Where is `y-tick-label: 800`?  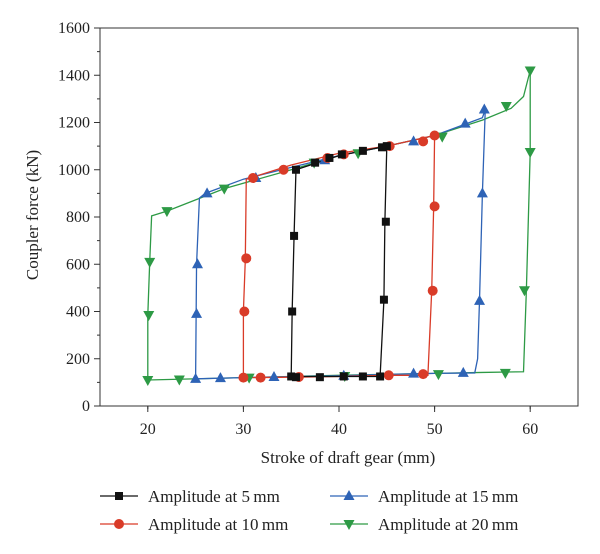 y-tick-label: 800 is located at coordinates (78, 217).